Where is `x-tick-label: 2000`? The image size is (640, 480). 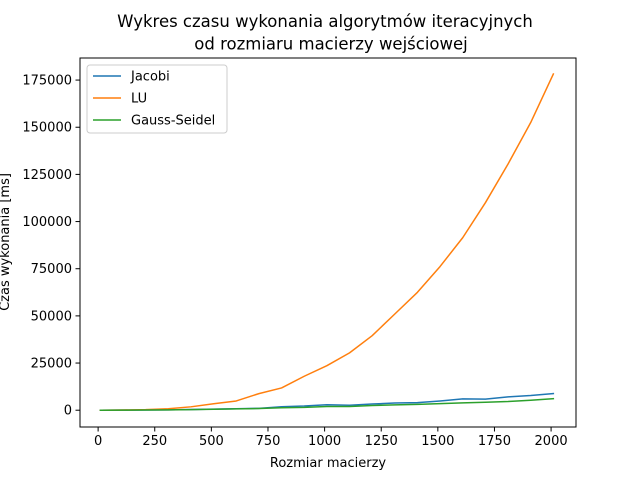 x-tick-label: 2000 is located at coordinates (551, 441).